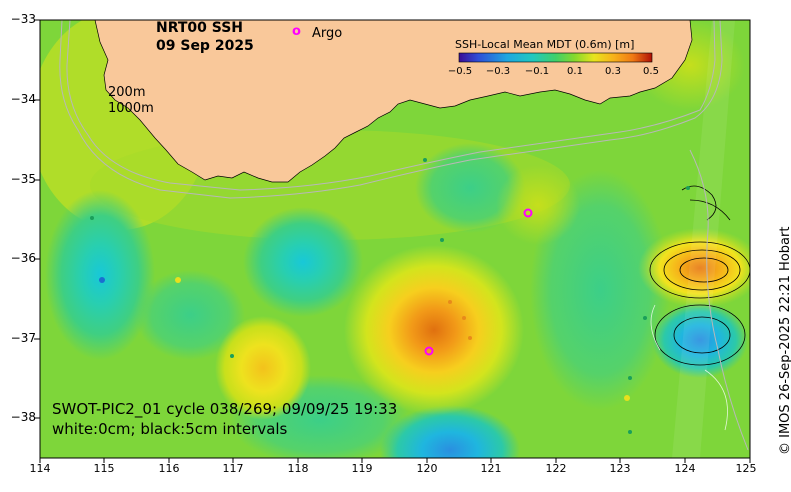  I want to click on map-date: 09 Sep 2025, so click(205, 46).